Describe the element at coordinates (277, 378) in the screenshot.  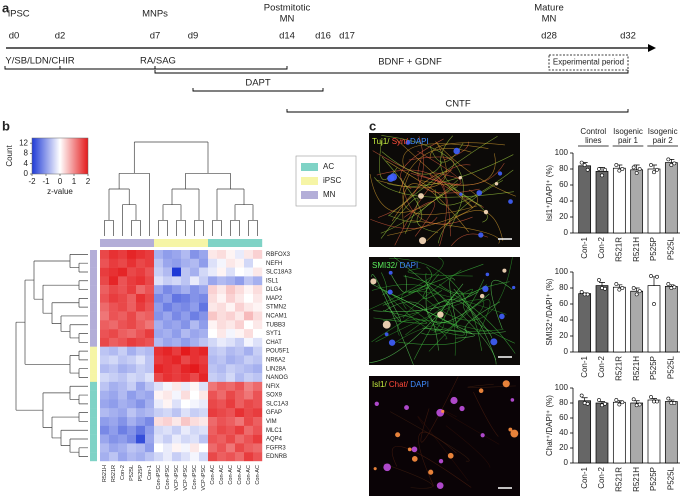
I see `gene-label: NANOG` at that location.